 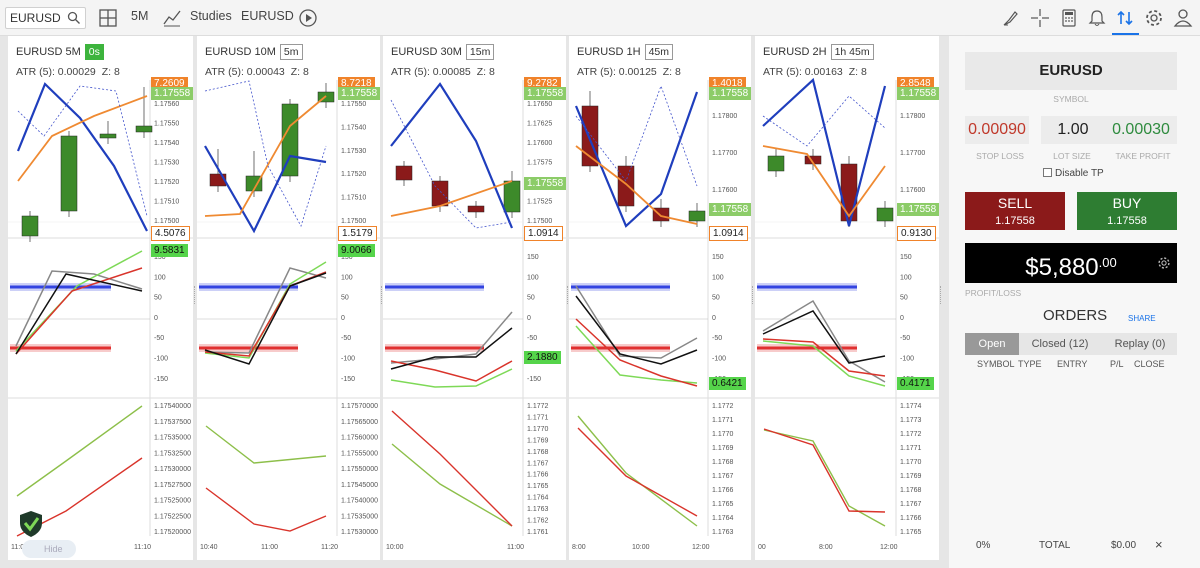 What do you see at coordinates (211, 16) in the screenshot?
I see `studies-button: Studies` at bounding box center [211, 16].